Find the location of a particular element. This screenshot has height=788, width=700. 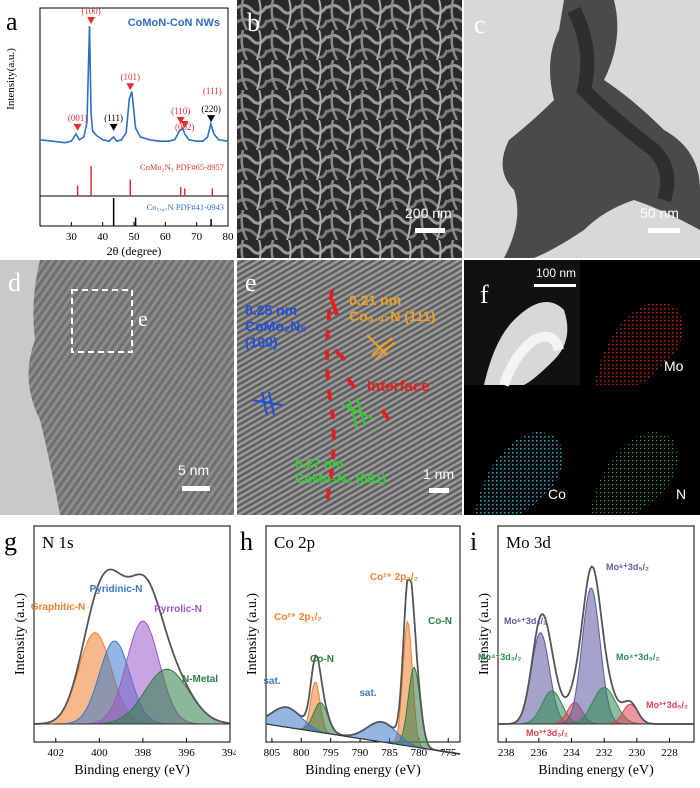

peak-label: (002) is located at coordinates (185, 127).